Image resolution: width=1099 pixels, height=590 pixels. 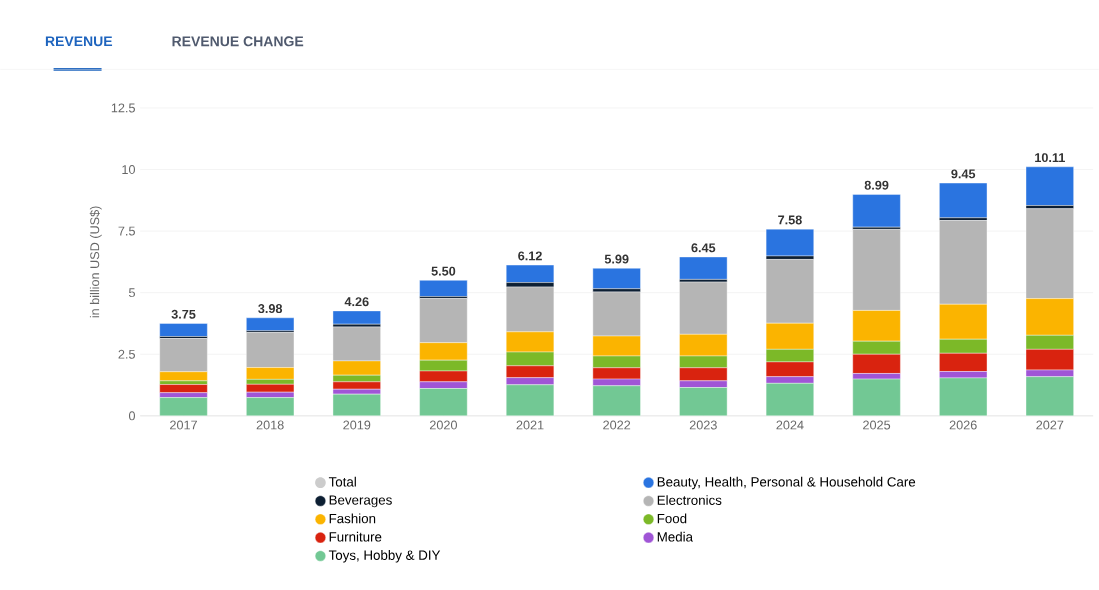 What do you see at coordinates (963, 425) in the screenshot?
I see `x-tick-label: 2026` at bounding box center [963, 425].